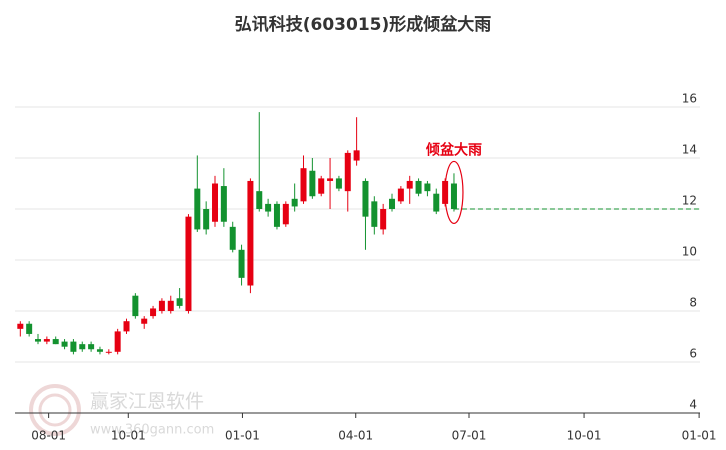 Image resolution: width=726 pixels, height=450 pixels. I want to click on y-tick-label: 6, so click(693, 354).